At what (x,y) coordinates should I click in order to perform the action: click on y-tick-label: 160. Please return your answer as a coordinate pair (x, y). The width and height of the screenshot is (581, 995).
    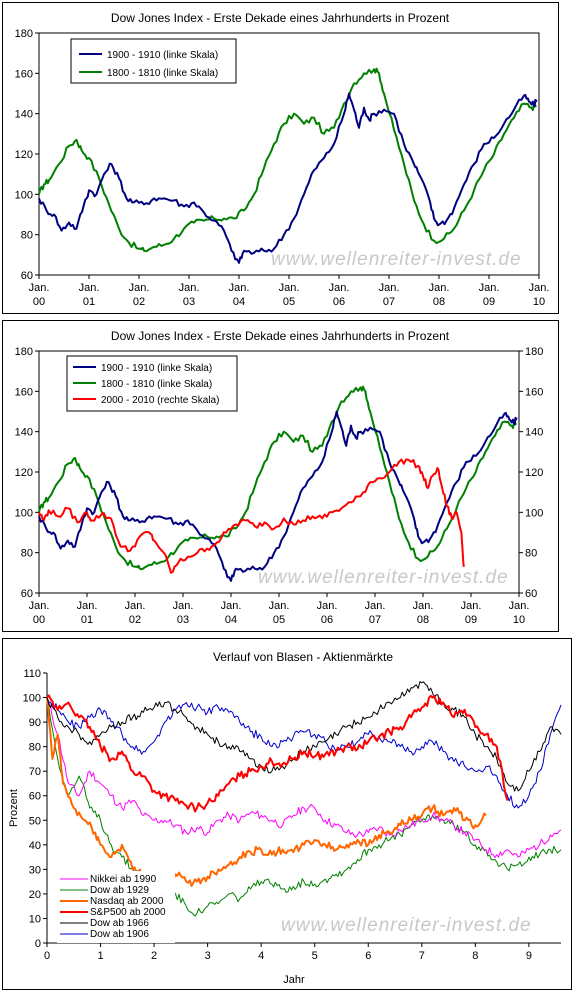
    Looking at the image, I should click on (24, 392).